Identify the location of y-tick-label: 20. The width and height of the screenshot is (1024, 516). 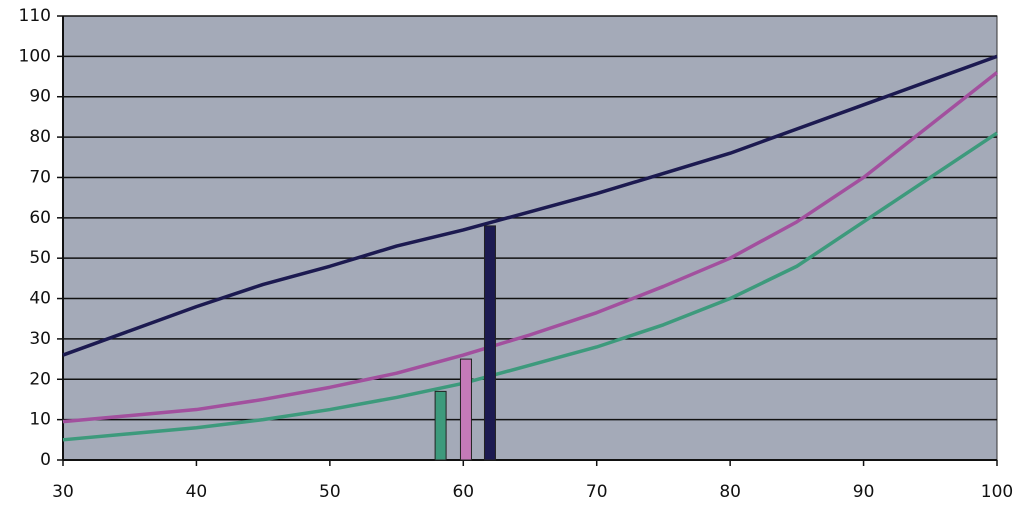
(40, 379).